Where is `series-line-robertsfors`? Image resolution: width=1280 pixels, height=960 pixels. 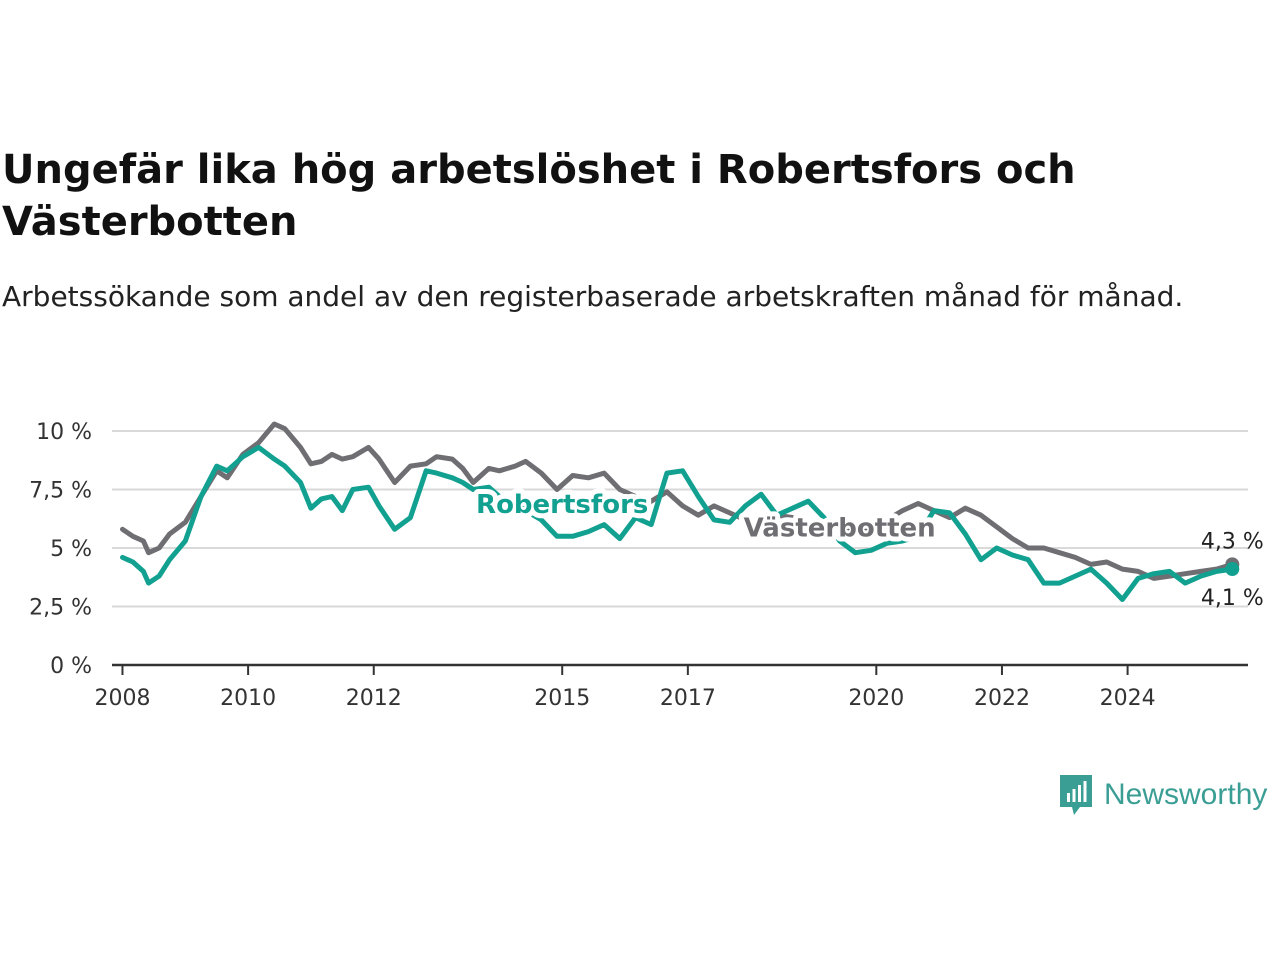 series-line-robertsfors is located at coordinates (677, 523).